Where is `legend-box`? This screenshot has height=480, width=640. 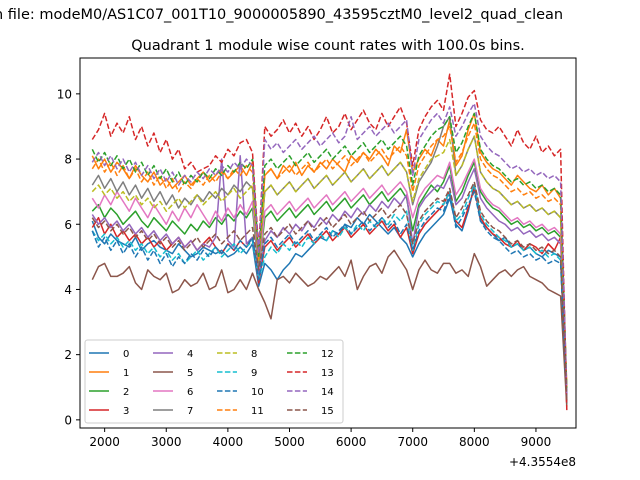 legend-box is located at coordinates (214, 381).